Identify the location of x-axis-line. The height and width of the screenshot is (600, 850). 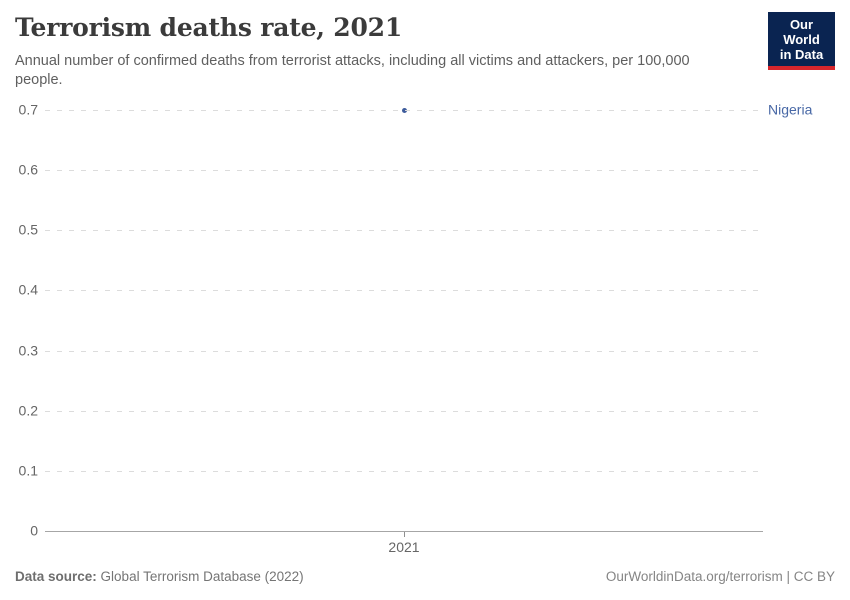
(404, 531).